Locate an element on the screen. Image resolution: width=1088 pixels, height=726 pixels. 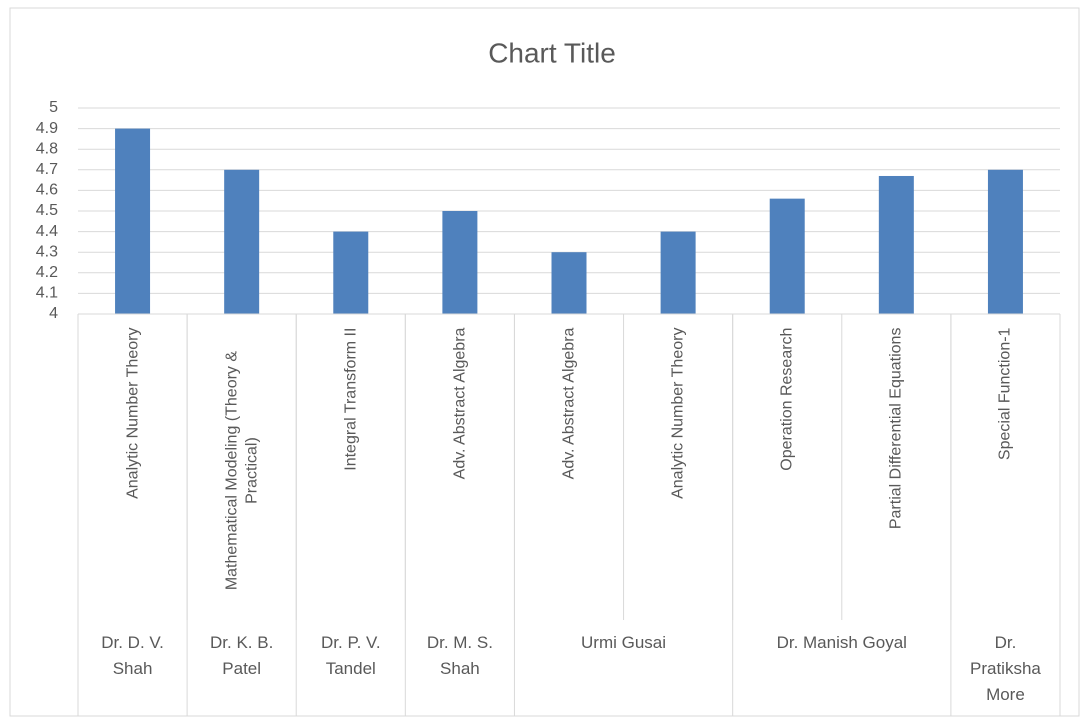
y-tick-label: 4.7 is located at coordinates (47, 169).